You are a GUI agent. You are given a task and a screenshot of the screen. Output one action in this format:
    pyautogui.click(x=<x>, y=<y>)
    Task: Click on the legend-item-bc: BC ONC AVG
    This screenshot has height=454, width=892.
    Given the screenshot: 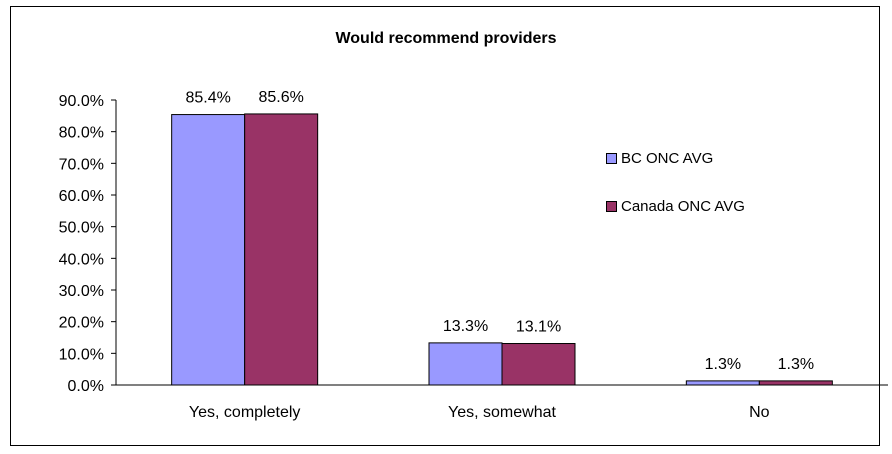 What is the action you would take?
    pyautogui.click(x=675, y=158)
    